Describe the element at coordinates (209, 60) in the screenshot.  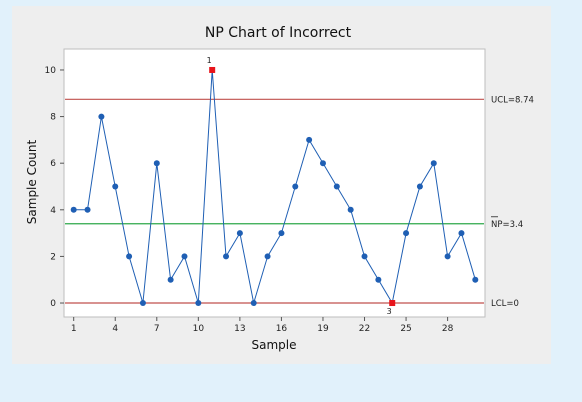
I see `flag-label-11: 1` at that location.